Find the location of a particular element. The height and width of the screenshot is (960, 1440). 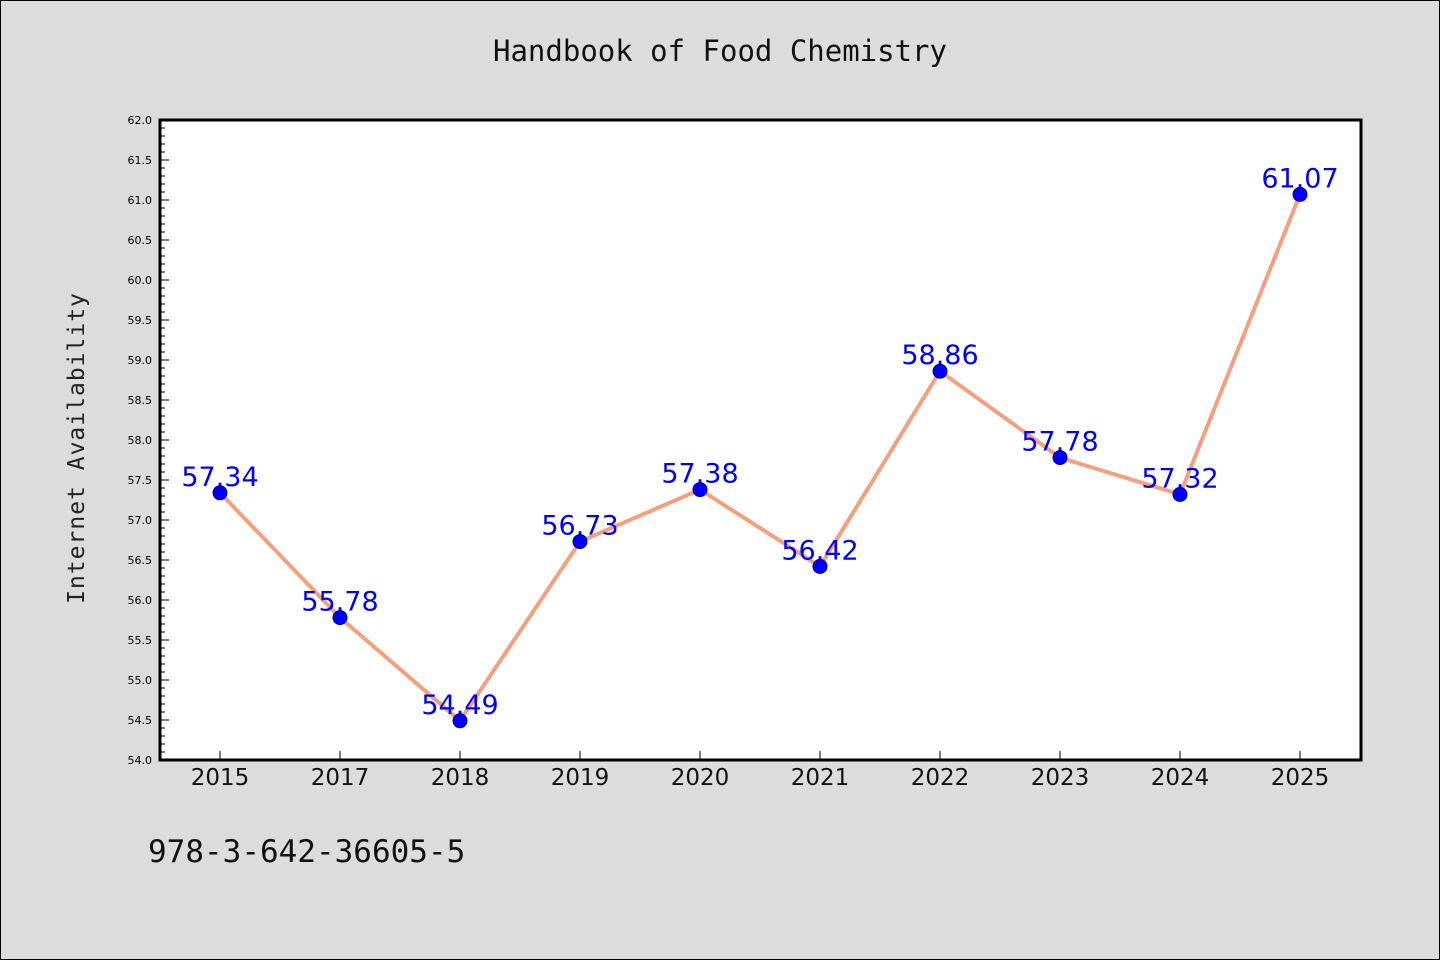

y-tick-label: 61.0 is located at coordinates (140, 200).